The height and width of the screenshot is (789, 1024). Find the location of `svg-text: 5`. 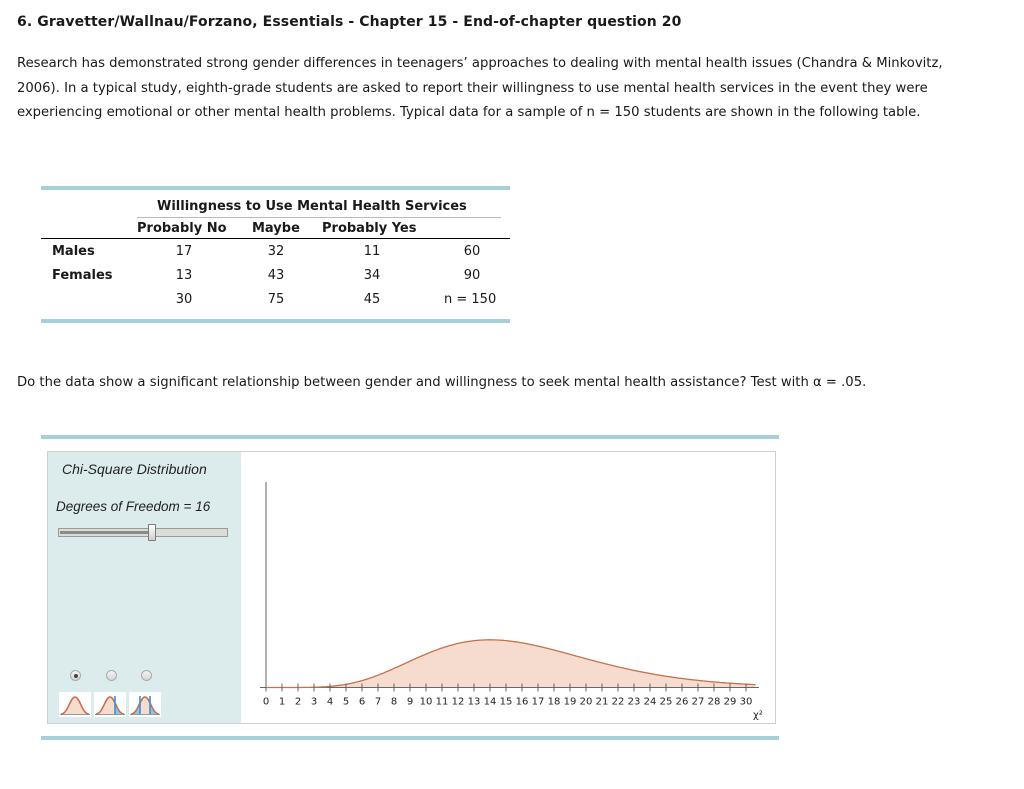

svg-text: 5 is located at coordinates (346, 702).